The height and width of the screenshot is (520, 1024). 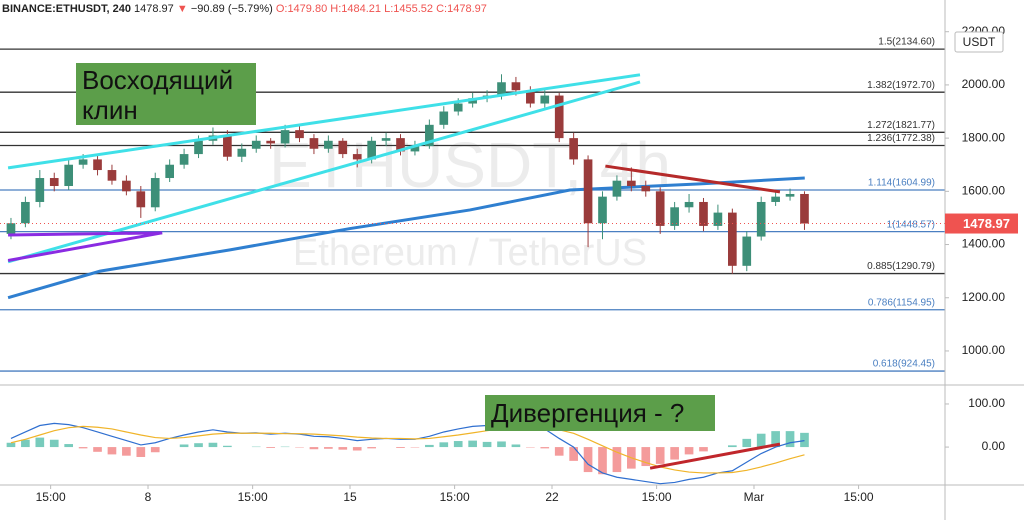 I want to click on macd-pane, so click(x=407, y=453).